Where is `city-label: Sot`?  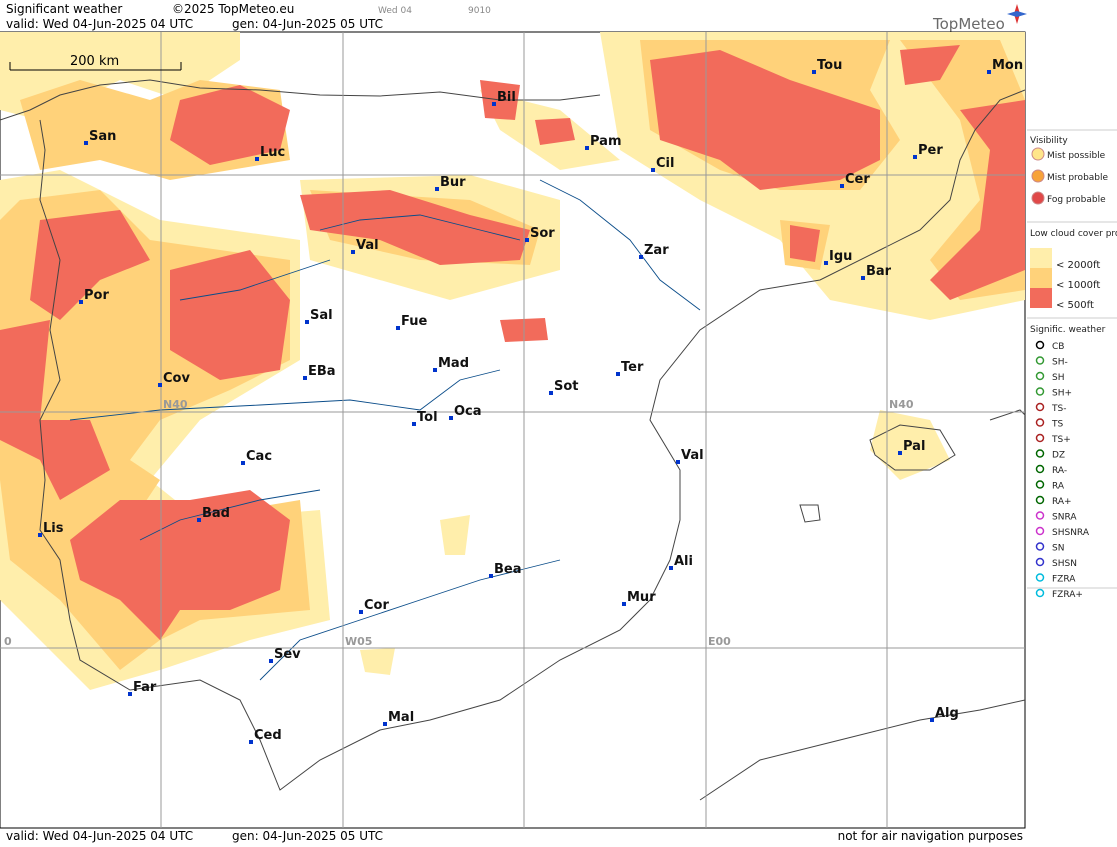 city-label: Sot is located at coordinates (566, 386).